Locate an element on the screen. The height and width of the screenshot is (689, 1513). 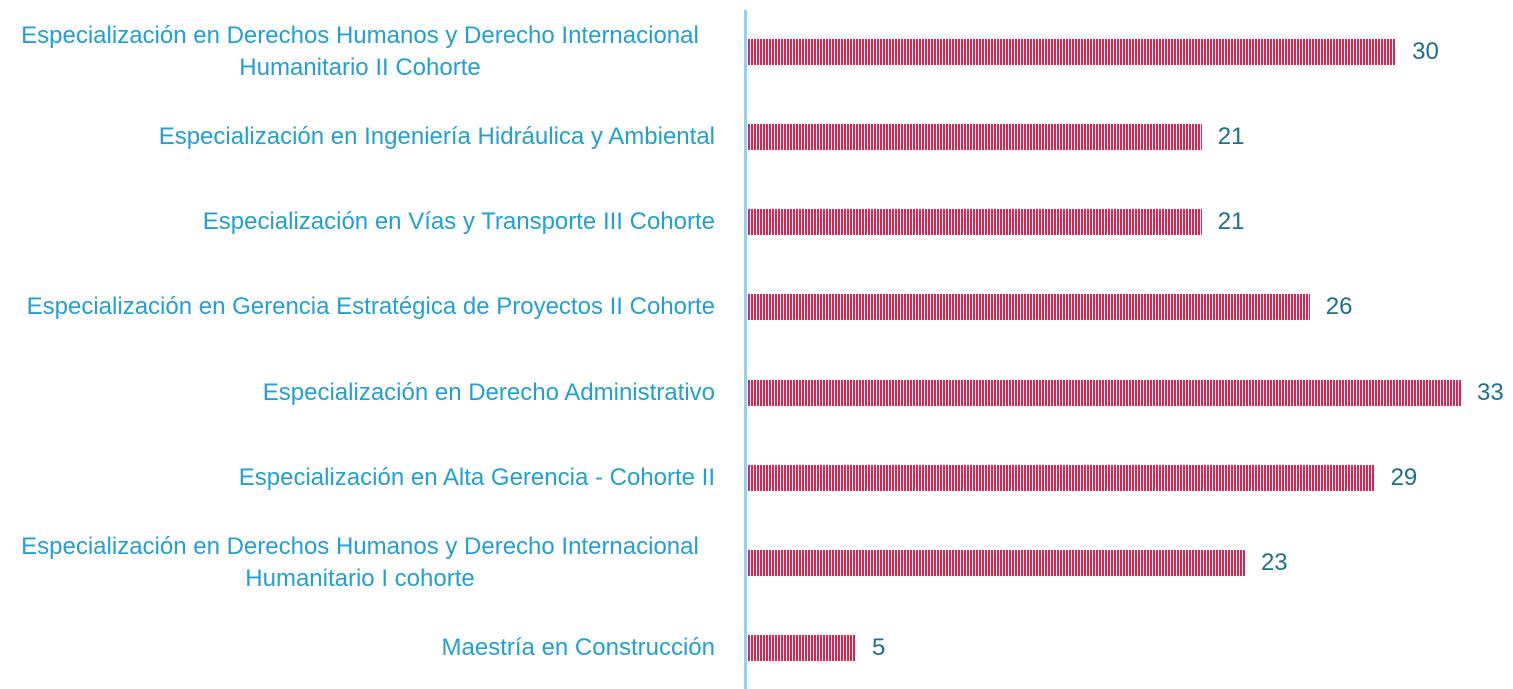
value-label: 30 is located at coordinates (1425, 51).